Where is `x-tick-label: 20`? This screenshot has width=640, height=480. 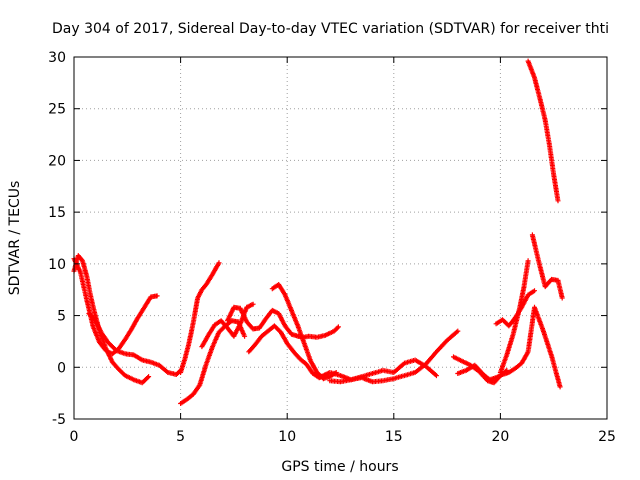
x-tick-label: 20 is located at coordinates (500, 437).